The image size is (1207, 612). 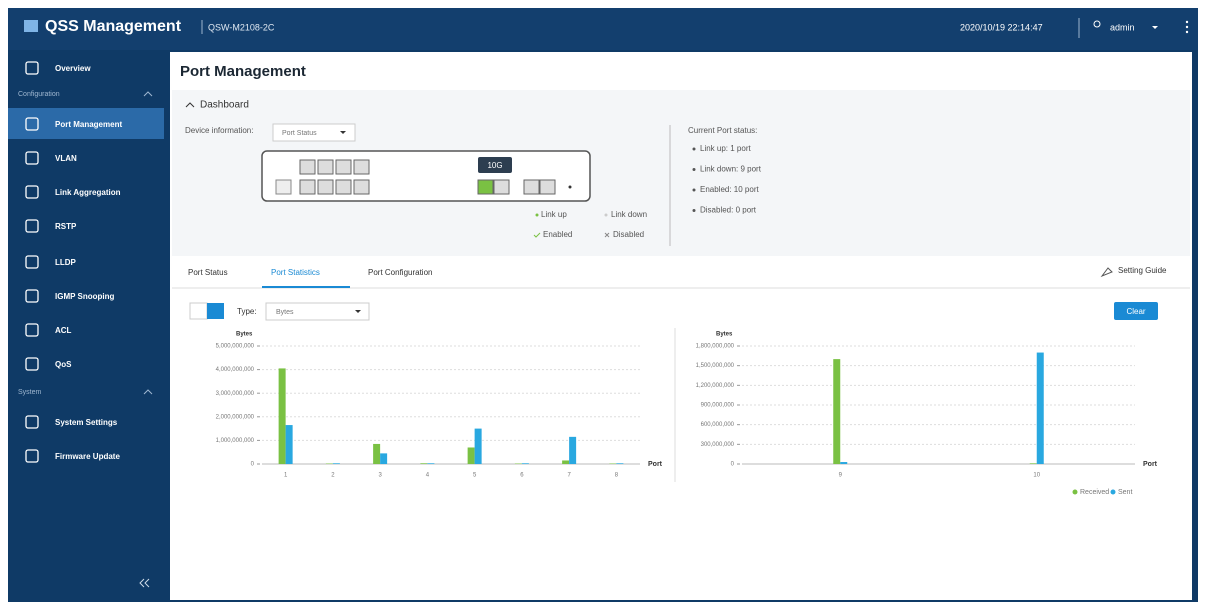 I want to click on nav-item: LLDP, so click(x=66, y=262).